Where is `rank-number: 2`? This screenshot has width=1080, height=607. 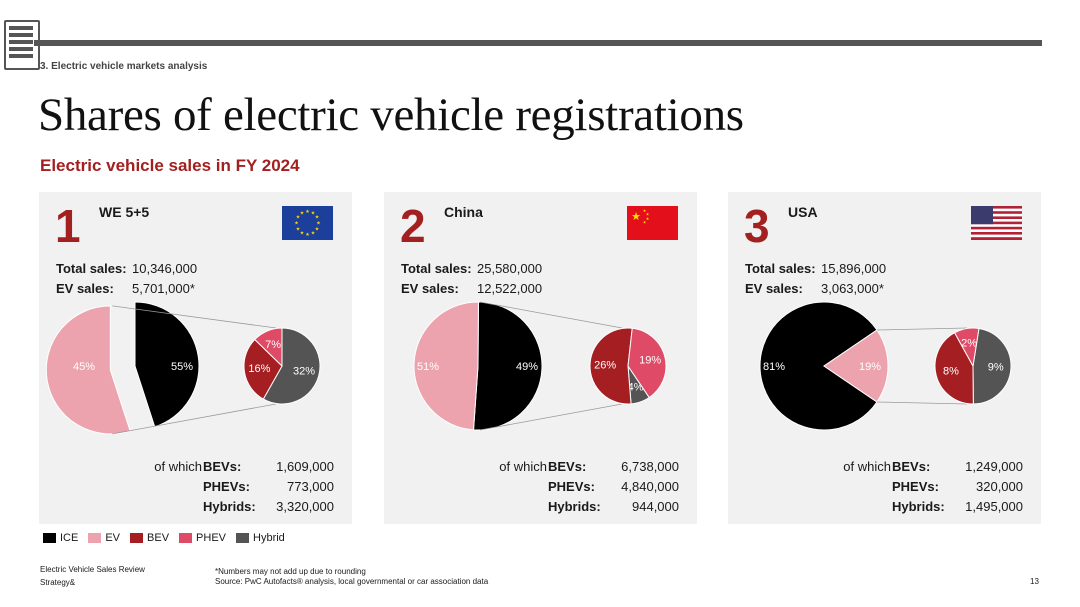
rank-number: 2 is located at coordinates (413, 226).